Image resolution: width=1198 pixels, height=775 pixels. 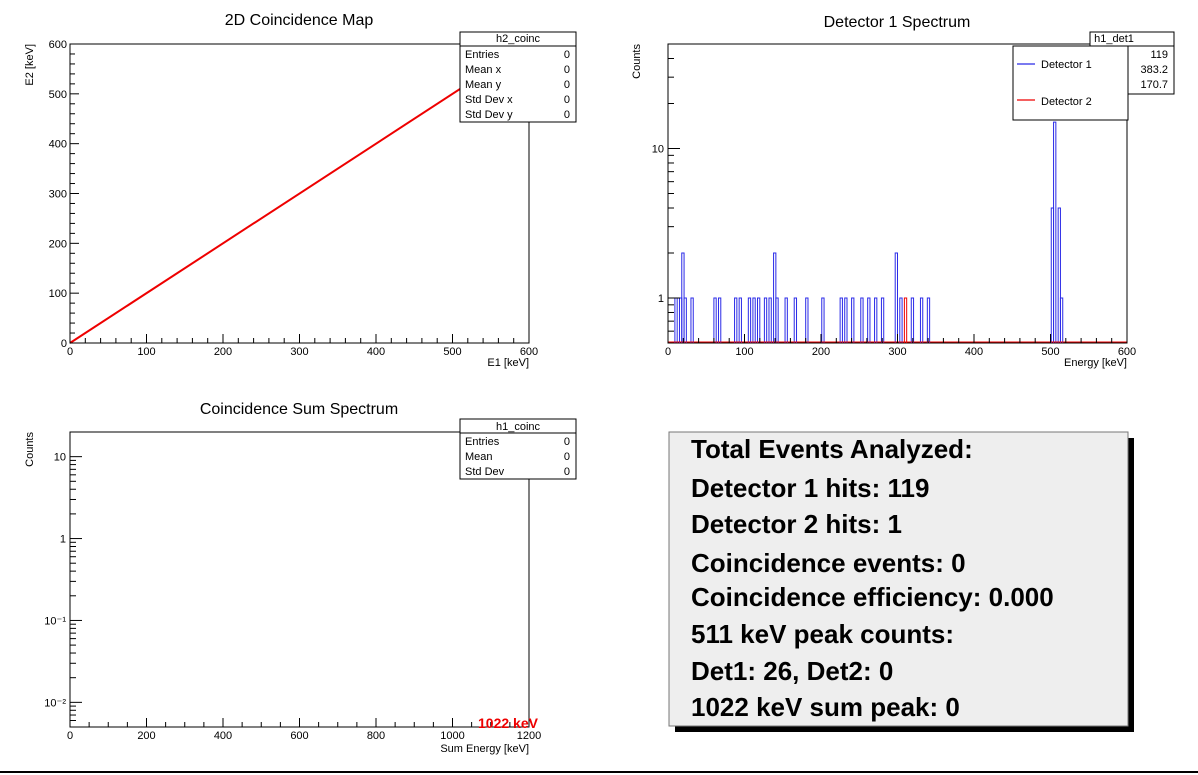 I want to click on summary-line: Total Events Analyzed:, so click(x=832, y=449).